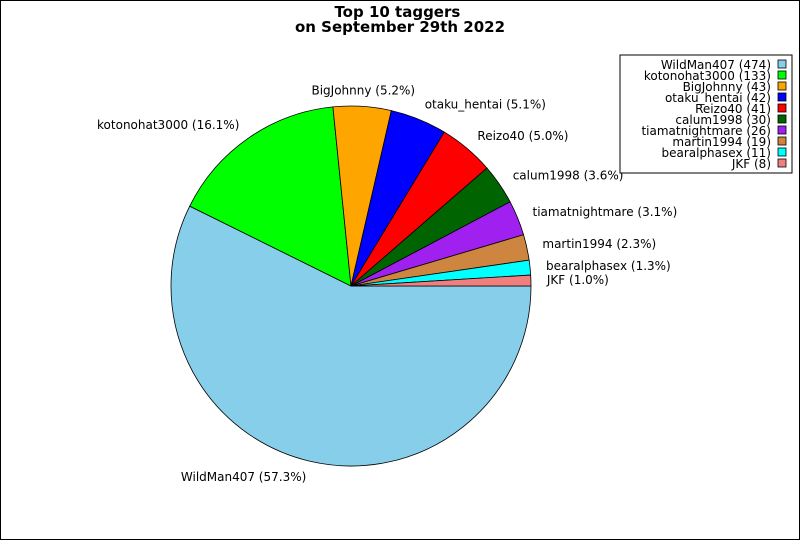 The height and width of the screenshot is (544, 800). I want to click on legend-swatch-wildman407, so click(782, 64).